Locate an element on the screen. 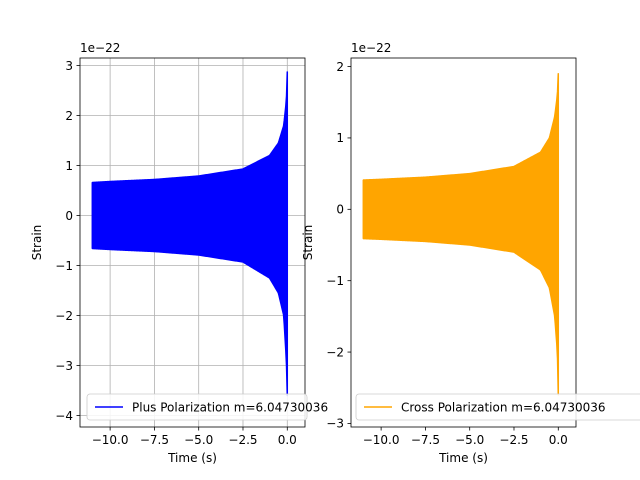 This screenshot has width=640, height=480. y-tick-label: 3 is located at coordinates (69, 66).